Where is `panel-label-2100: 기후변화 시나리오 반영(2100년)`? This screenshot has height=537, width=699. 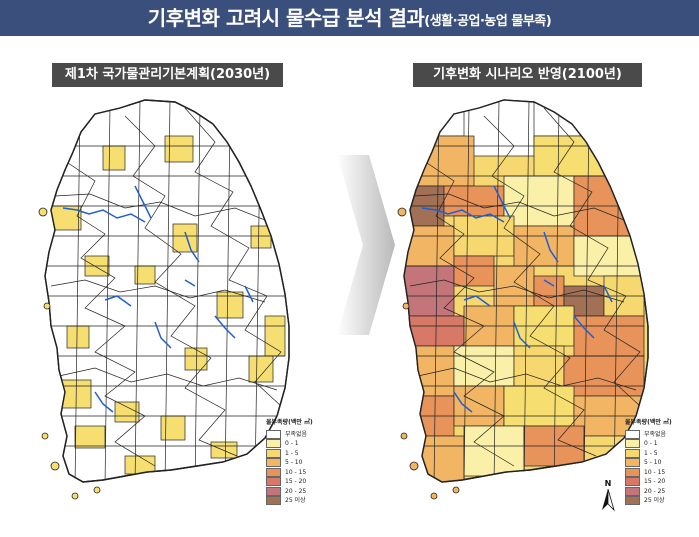 panel-label-2100: 기후변화 시나리오 반영(2100년) is located at coordinates (527, 75).